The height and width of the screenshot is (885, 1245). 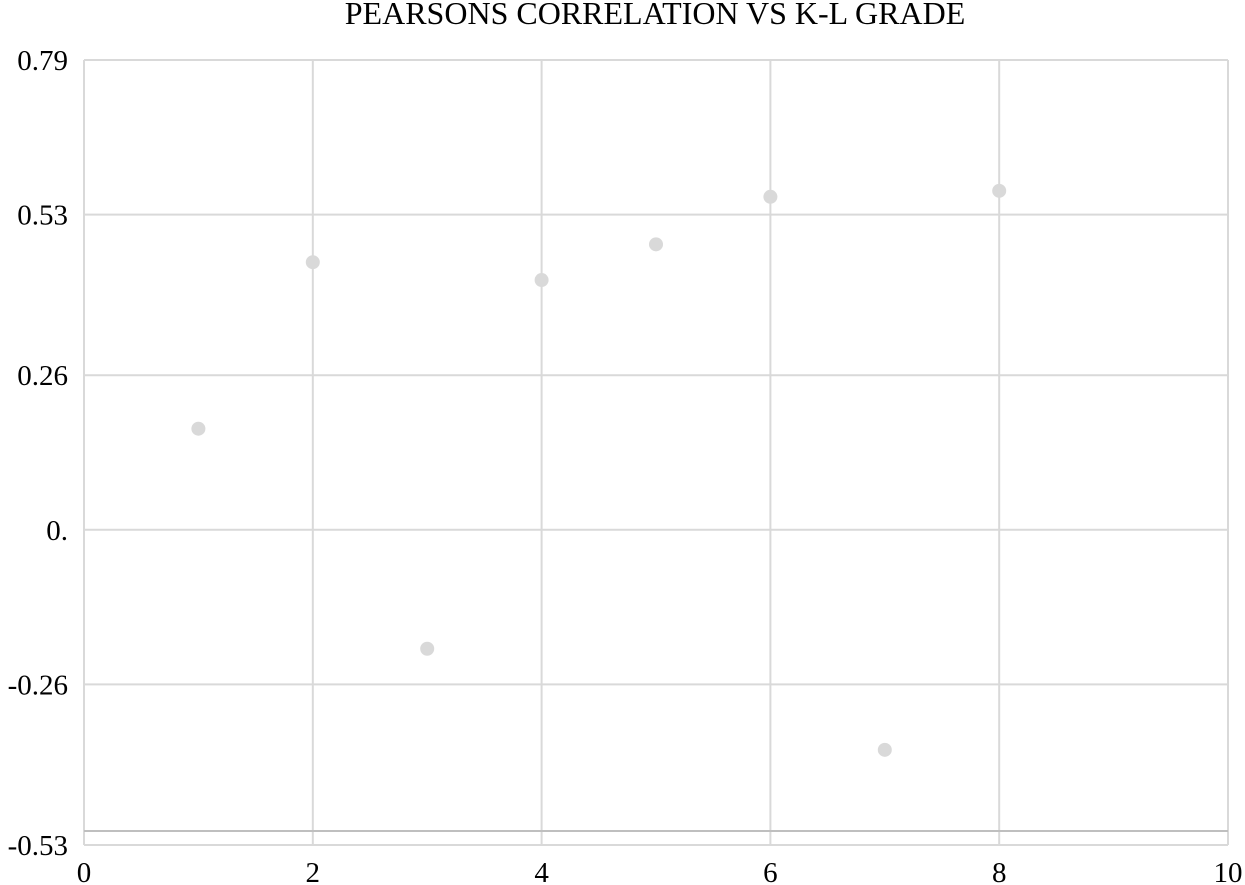 I want to click on y-tick-label: 0.26, so click(x=42, y=376).